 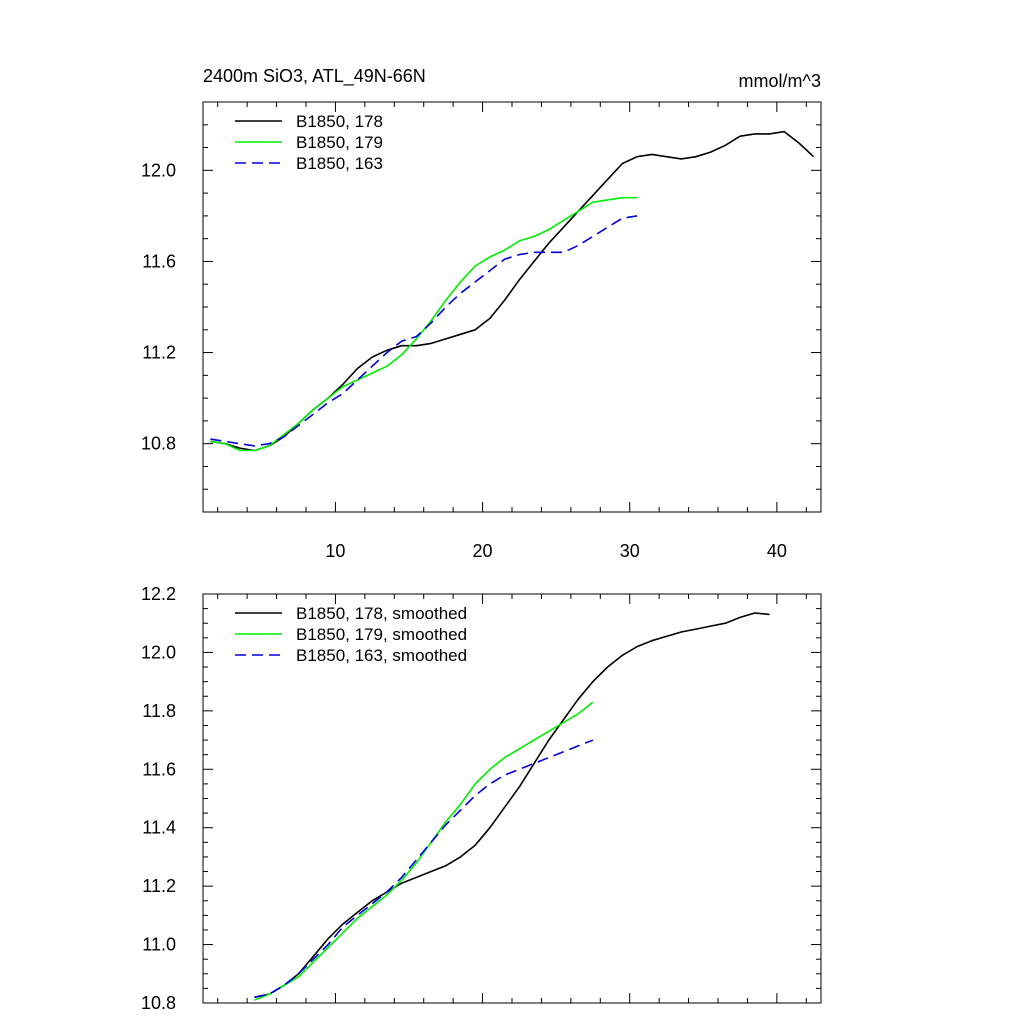 I want to click on chart-title: 2400m SiO3, ATL_49N-66N, so click(x=314, y=76).